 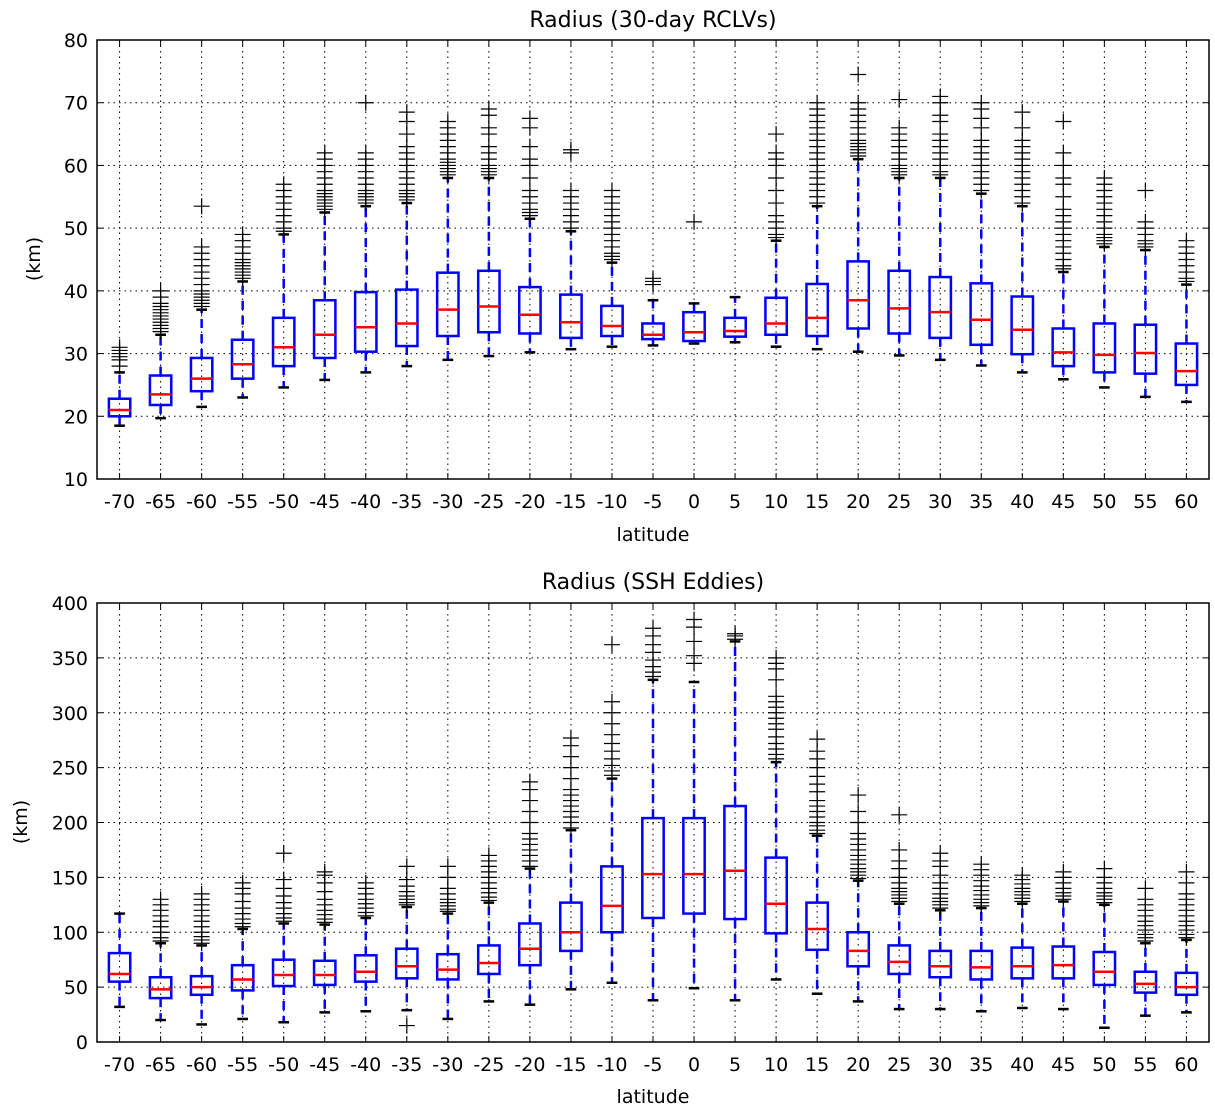 I want to click on y-tick-label: 300, so click(x=70, y=714).